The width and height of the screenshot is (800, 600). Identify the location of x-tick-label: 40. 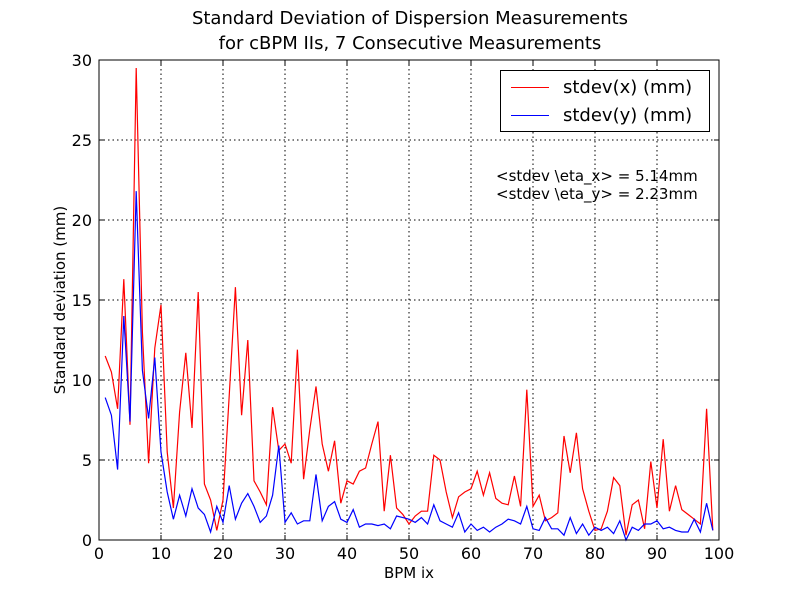
(347, 553).